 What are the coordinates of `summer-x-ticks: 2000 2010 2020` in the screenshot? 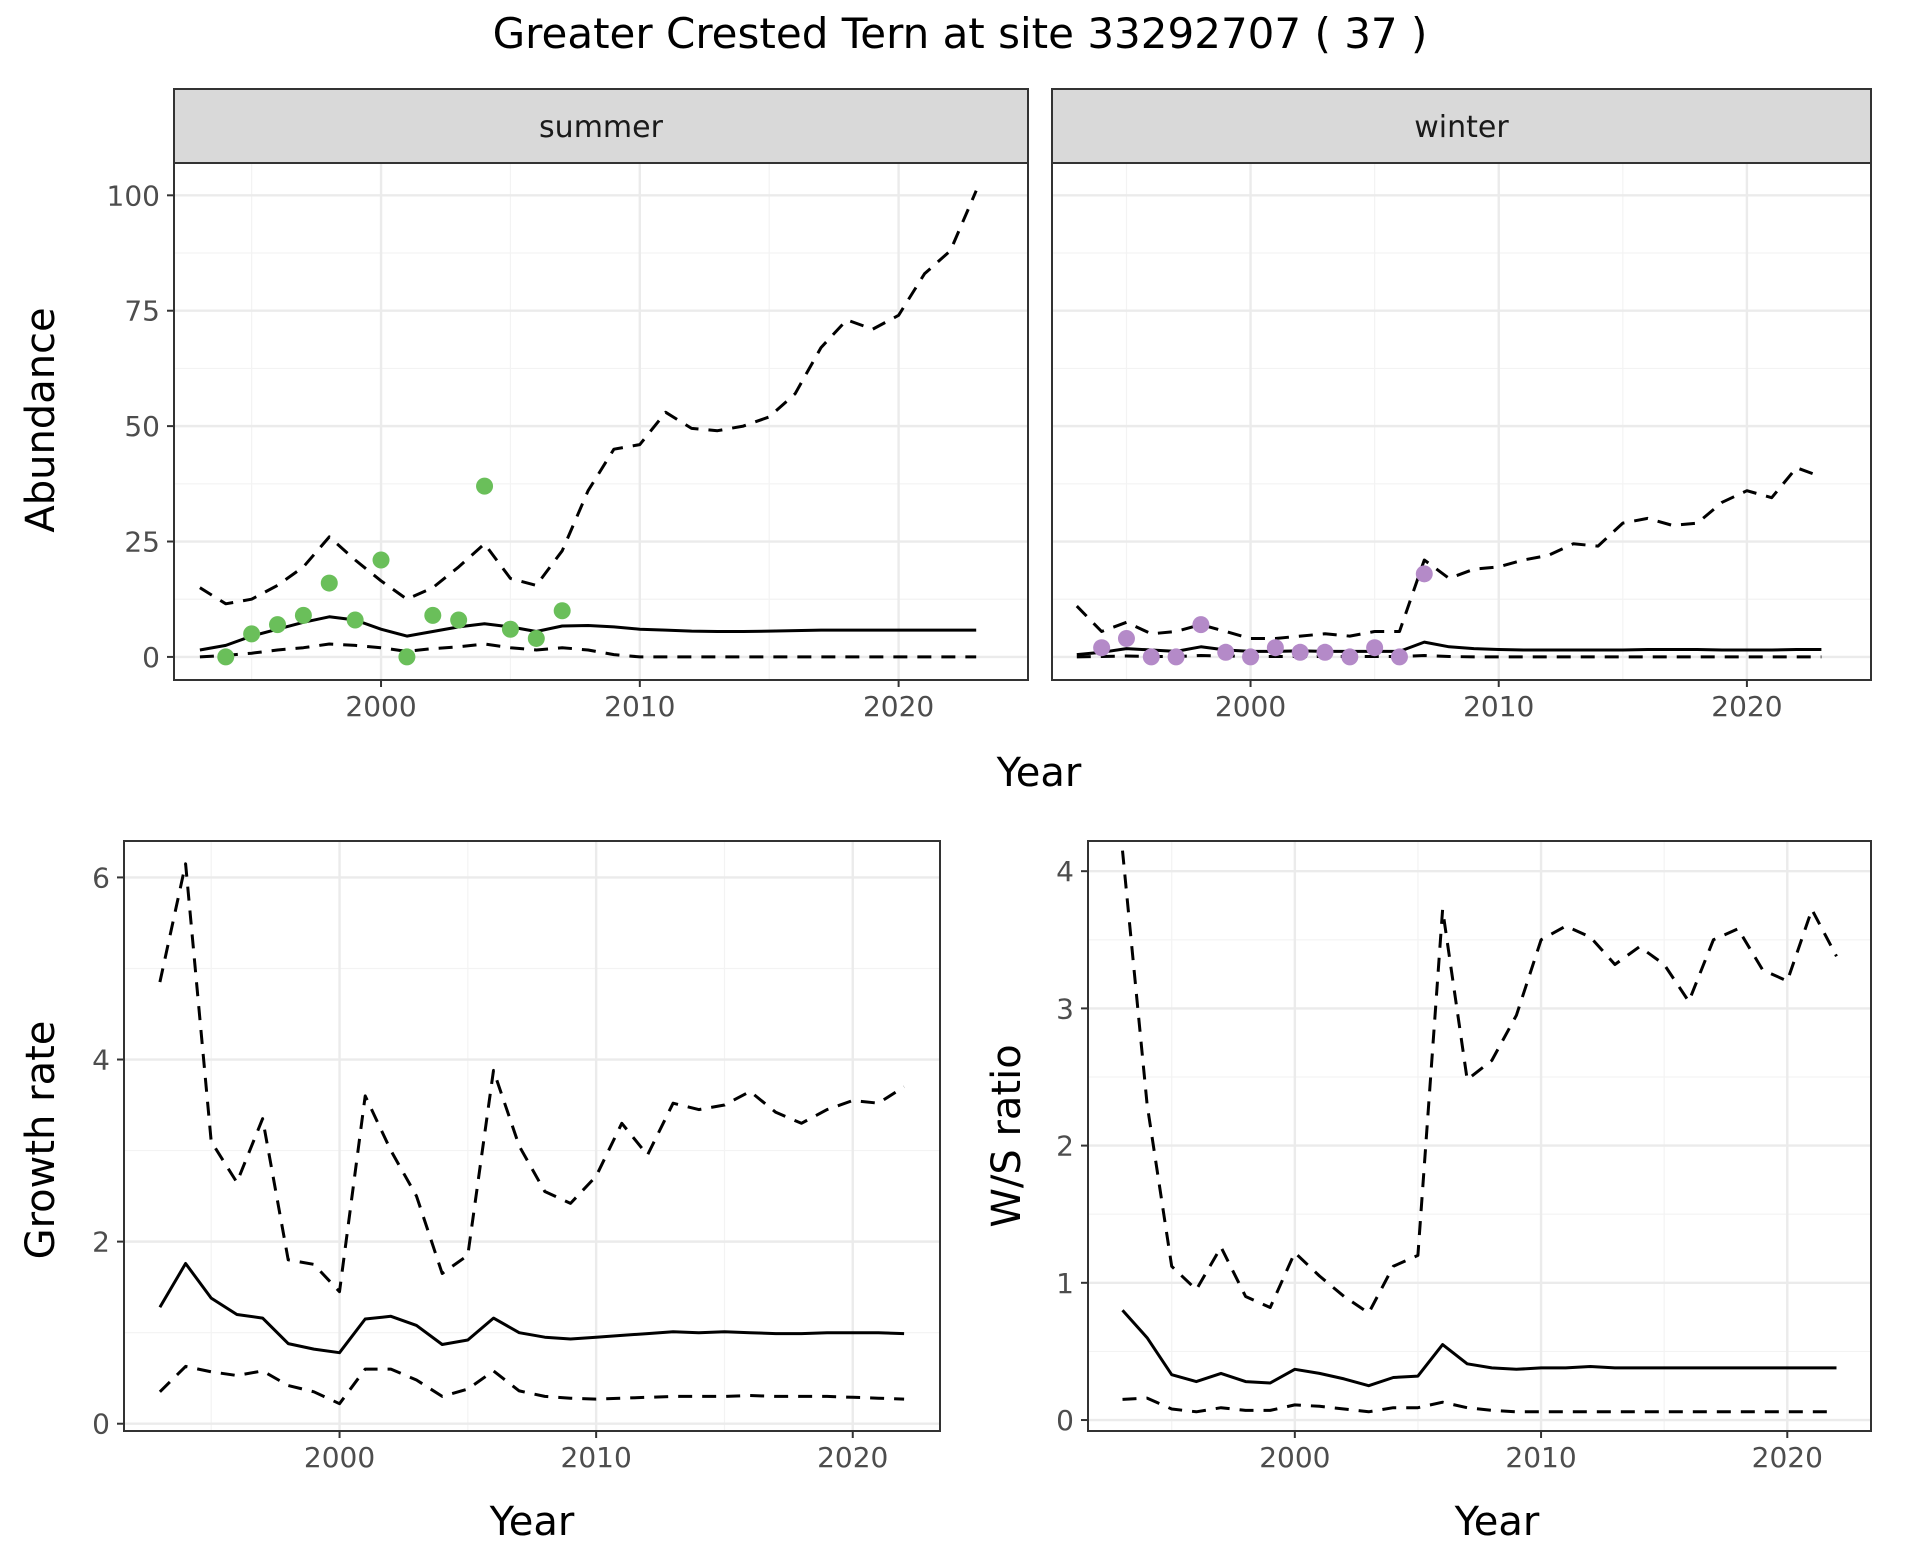 It's located at (639, 701).